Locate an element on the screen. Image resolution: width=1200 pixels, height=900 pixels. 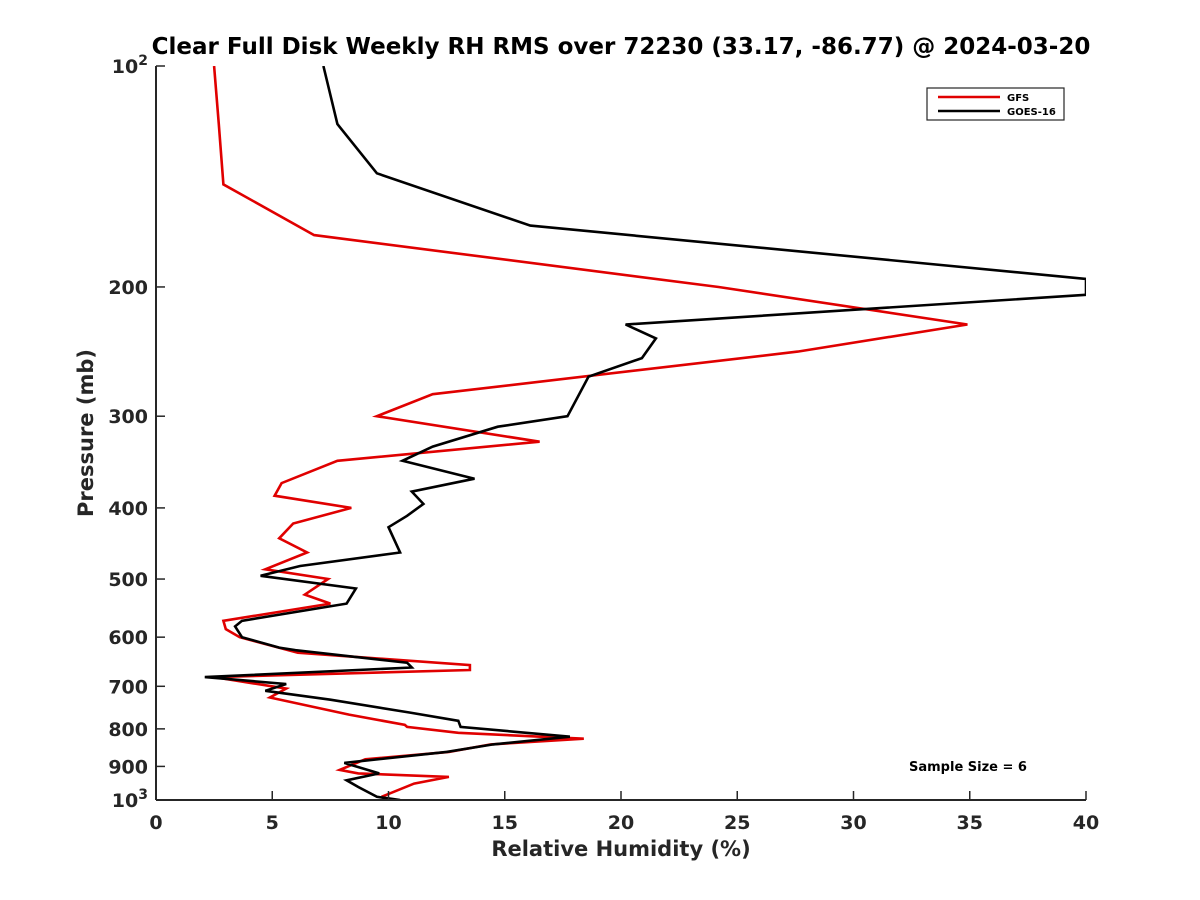
y-tick-label: 900 is located at coordinates (128, 767).